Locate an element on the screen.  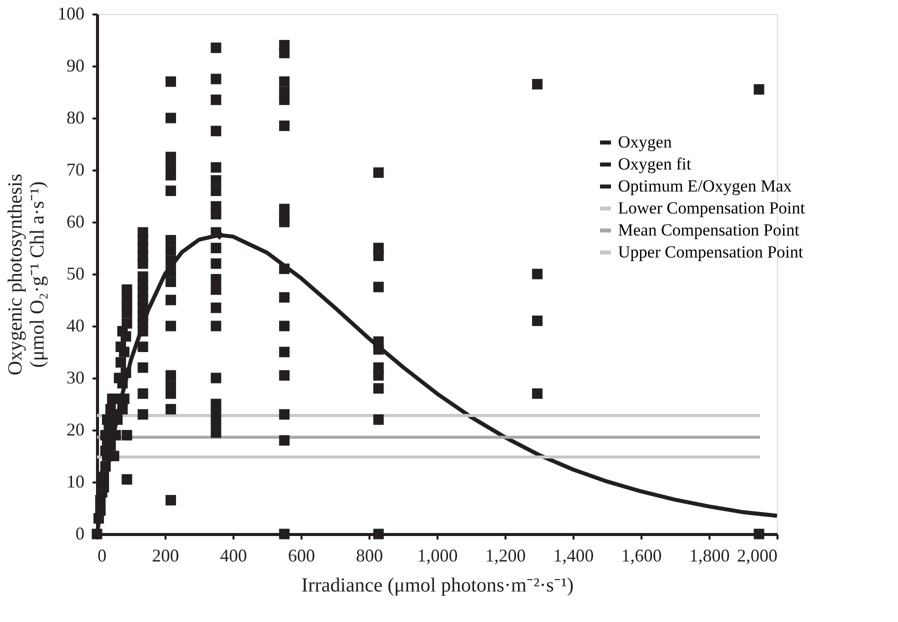
x-tick-label: 1,800 is located at coordinates (709, 556).